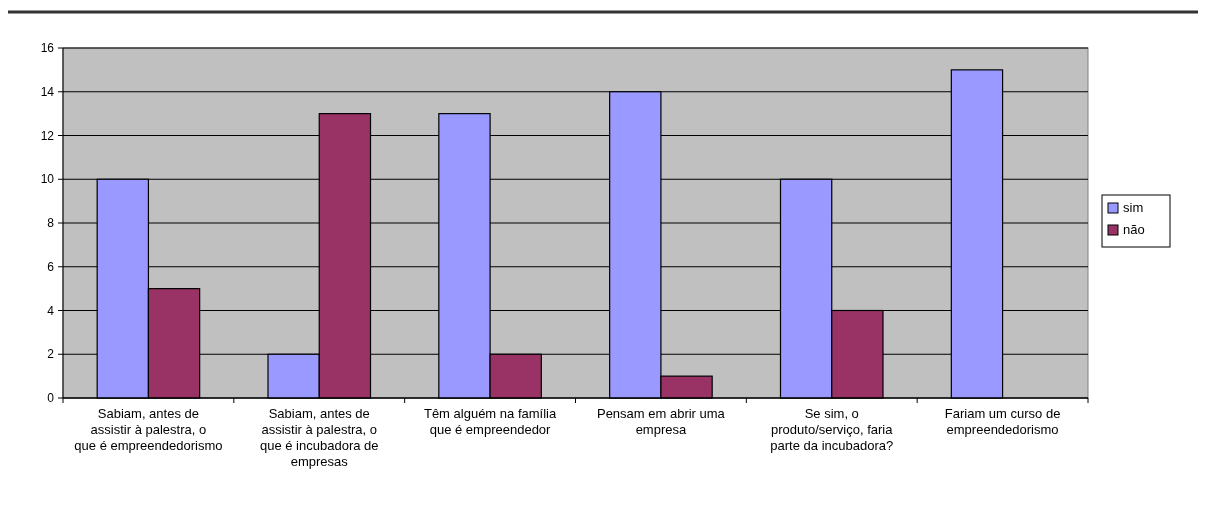 The width and height of the screenshot is (1206, 506). Describe the element at coordinates (51, 354) in the screenshot. I see `y-tick-label: 2` at that location.